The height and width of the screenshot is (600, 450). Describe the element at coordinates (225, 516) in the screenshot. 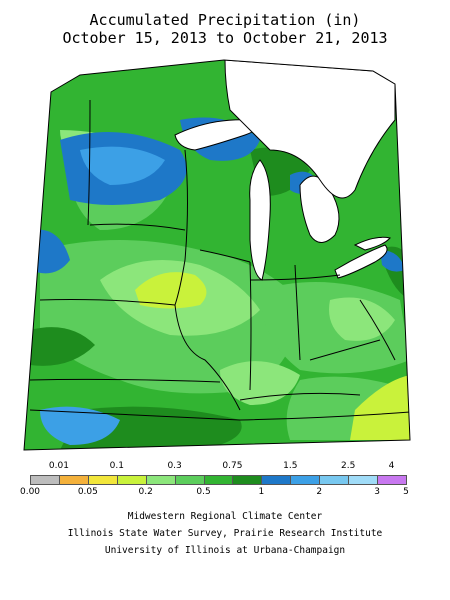

I see `credit-line-1: Midwestern Regional Climate Center` at that location.